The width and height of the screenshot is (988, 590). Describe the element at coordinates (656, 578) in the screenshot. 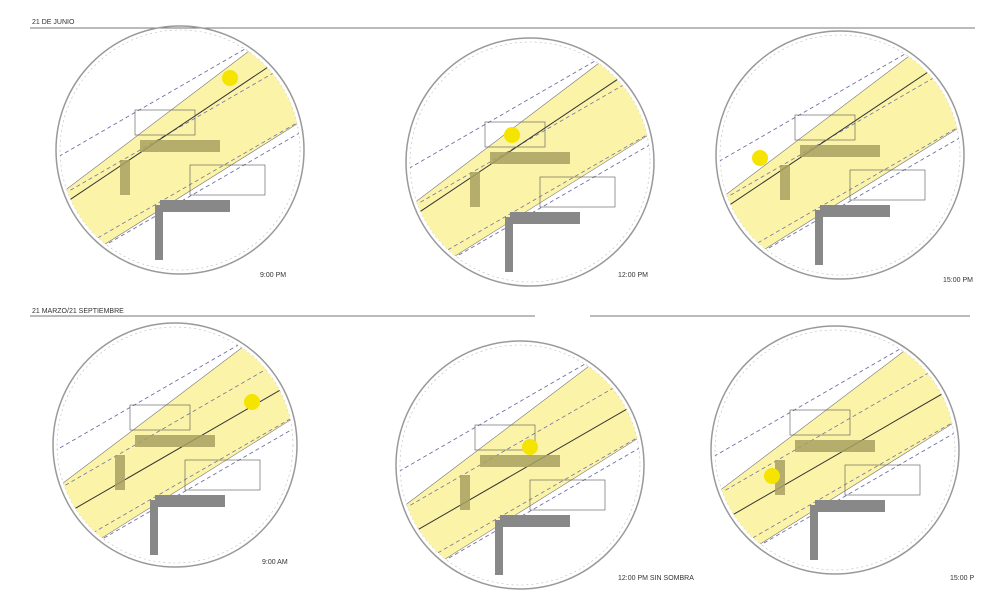

I see `time-label: 12:00 PM SIN SOMBRA` at that location.